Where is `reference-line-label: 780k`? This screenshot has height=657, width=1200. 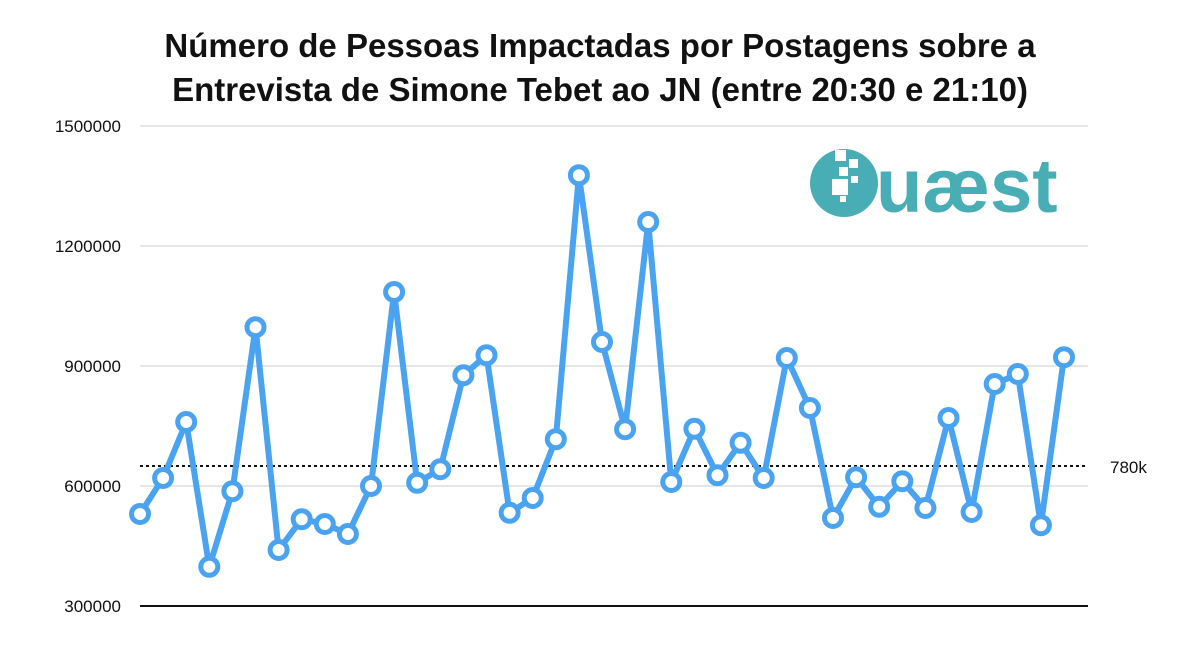 reference-line-label: 780k is located at coordinates (1128, 467).